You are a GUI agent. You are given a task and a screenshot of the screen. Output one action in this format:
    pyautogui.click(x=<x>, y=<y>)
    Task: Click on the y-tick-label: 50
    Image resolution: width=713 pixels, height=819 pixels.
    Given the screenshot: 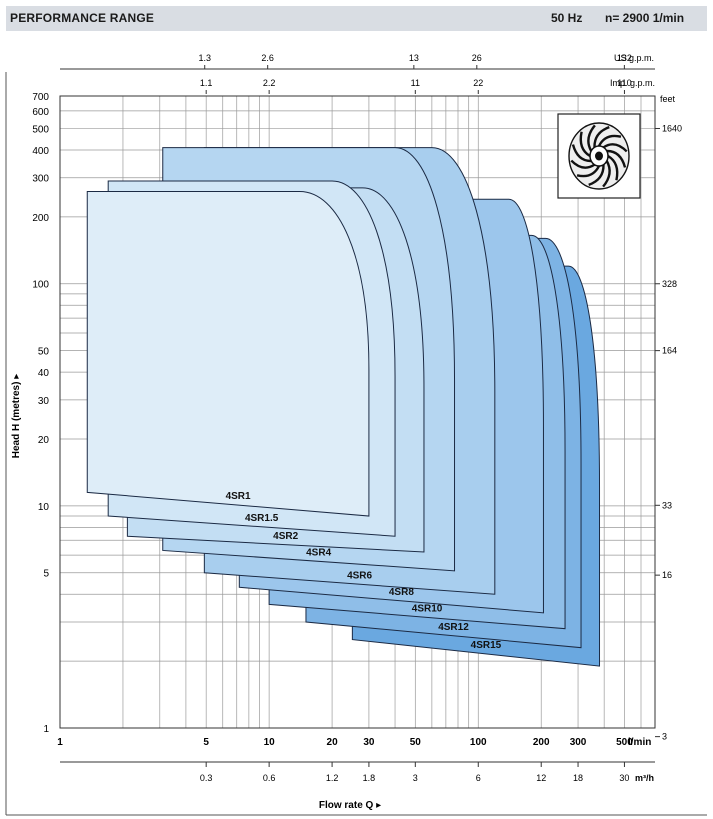 What is the action you would take?
    pyautogui.click(x=44, y=352)
    